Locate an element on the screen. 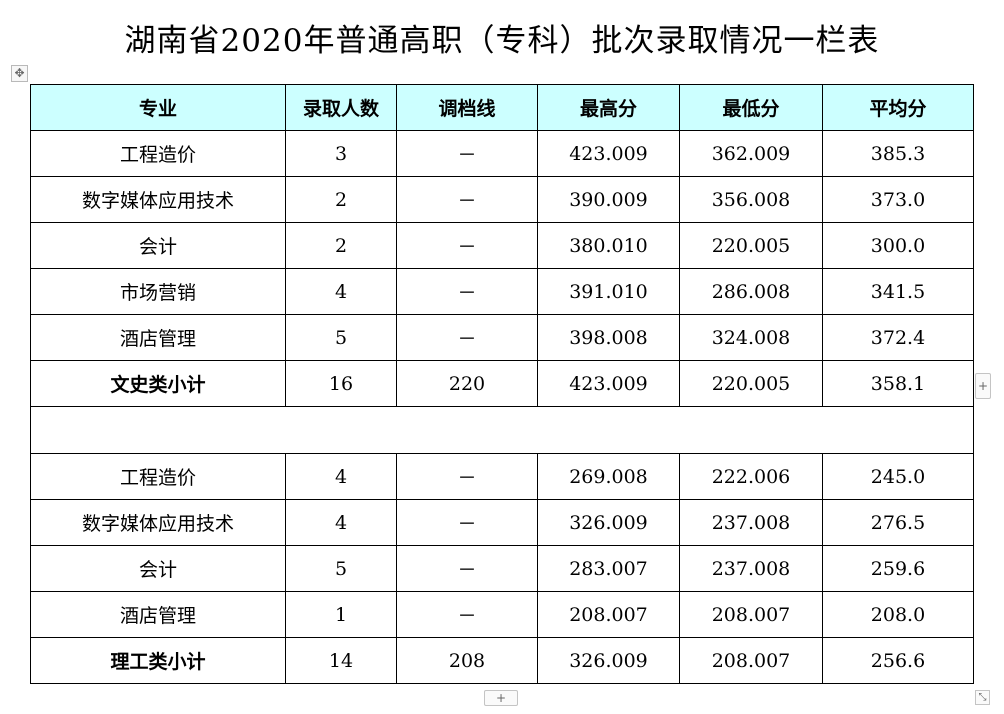  table-cell: 391.010 is located at coordinates (608, 291).